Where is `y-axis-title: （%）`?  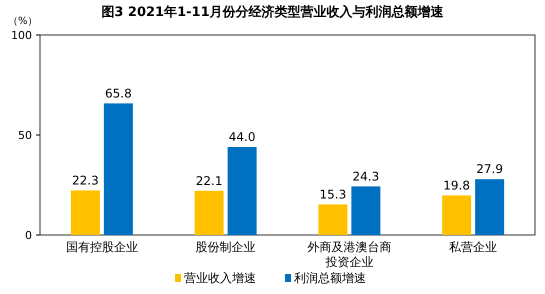
y-axis-title: （%） is located at coordinates (23, 21).